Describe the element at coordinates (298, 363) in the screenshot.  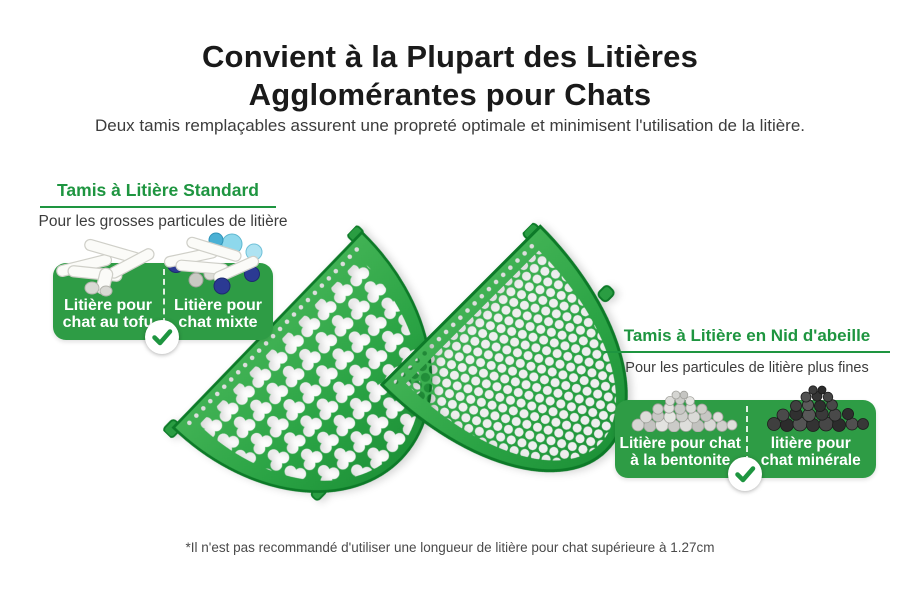
I see `standard-sieve-image` at that location.